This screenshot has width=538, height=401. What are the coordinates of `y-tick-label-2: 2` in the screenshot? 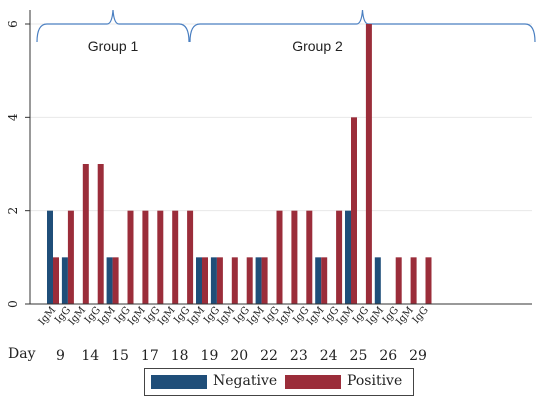 It's located at (13, 211).